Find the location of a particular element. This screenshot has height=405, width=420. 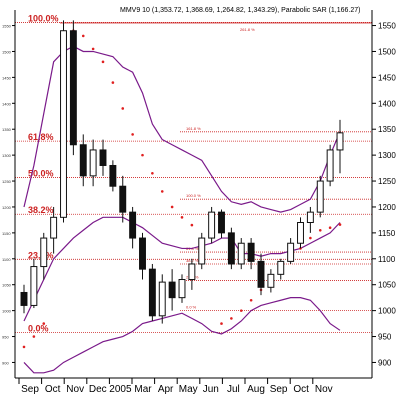

y-tick-label: 1550 is located at coordinates (387, 26).